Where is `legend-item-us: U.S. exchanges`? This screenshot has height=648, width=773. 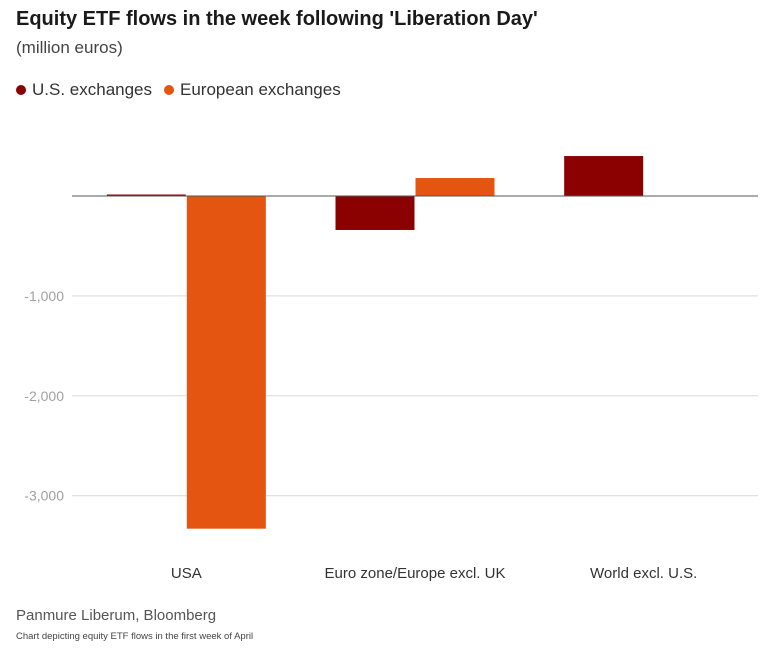 legend-item-us: U.S. exchanges is located at coordinates (84, 90).